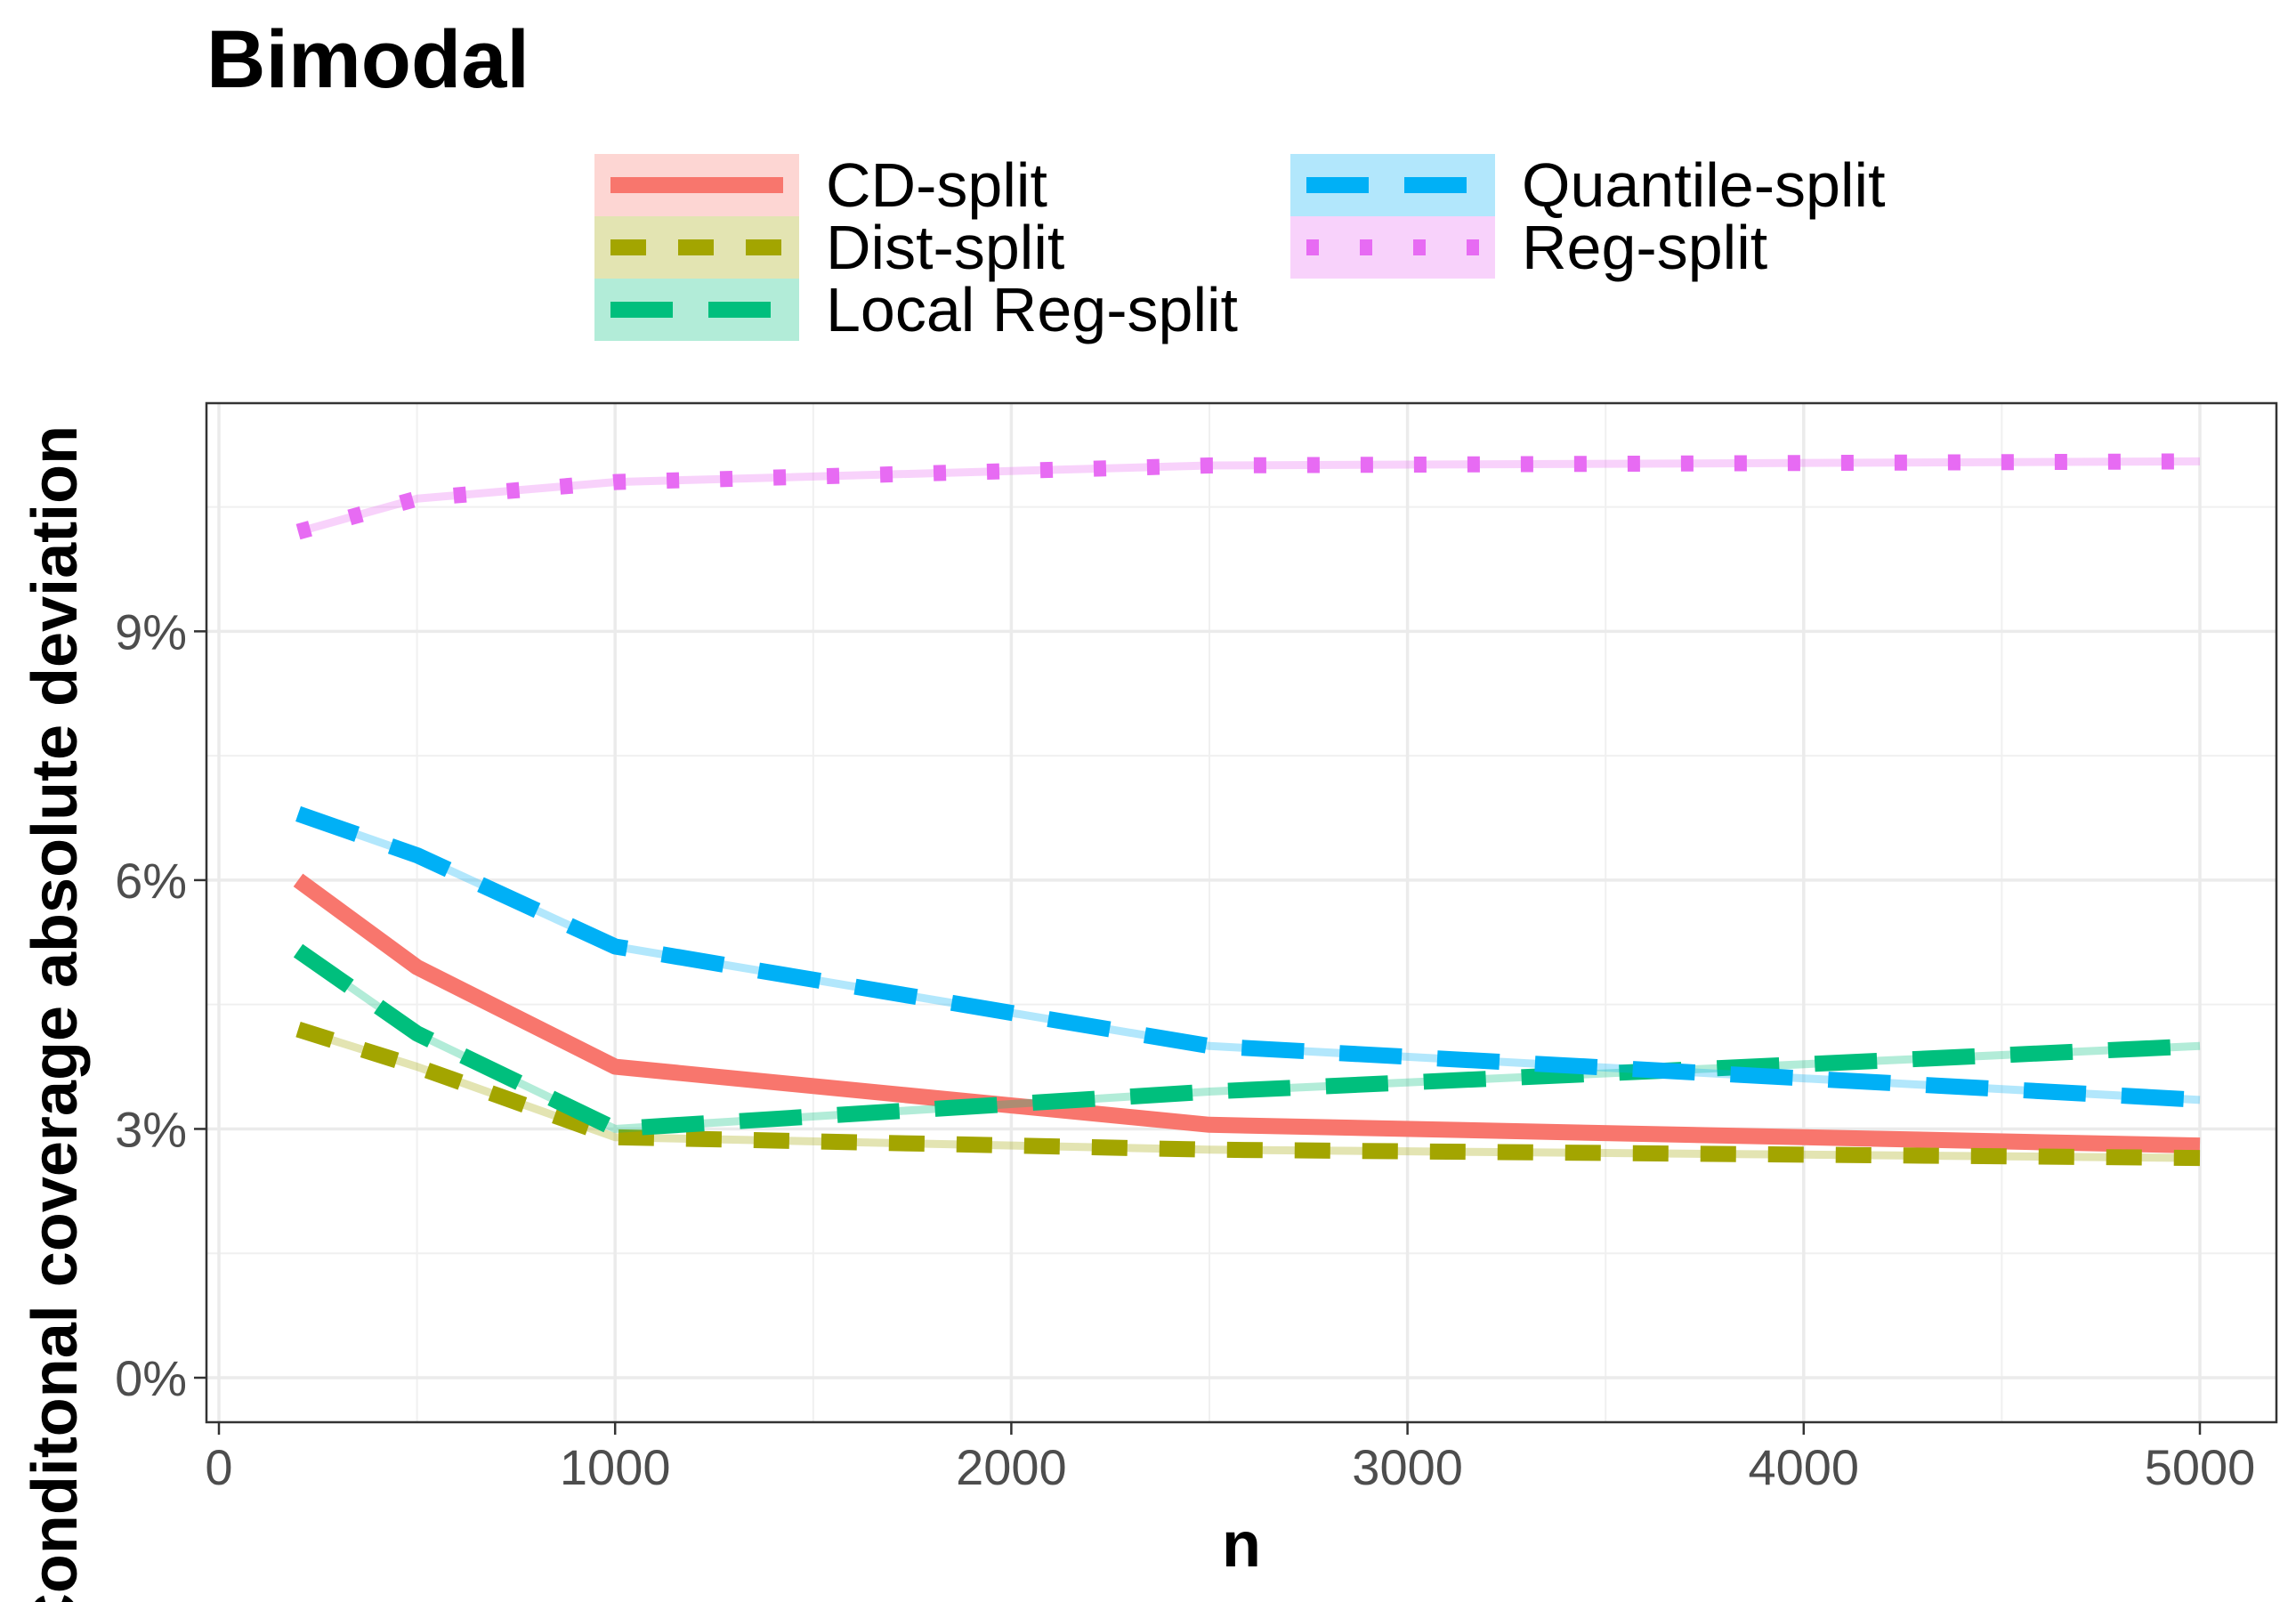 The height and width of the screenshot is (1602, 2296). I want to click on legend-item-cd-split: CD-split, so click(820, 185).